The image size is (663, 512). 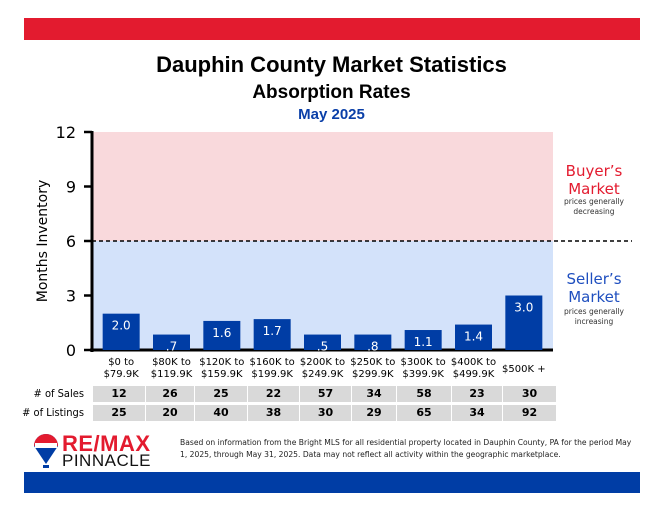 I want to click on buyer-market-note: decreasing, so click(x=593, y=211).